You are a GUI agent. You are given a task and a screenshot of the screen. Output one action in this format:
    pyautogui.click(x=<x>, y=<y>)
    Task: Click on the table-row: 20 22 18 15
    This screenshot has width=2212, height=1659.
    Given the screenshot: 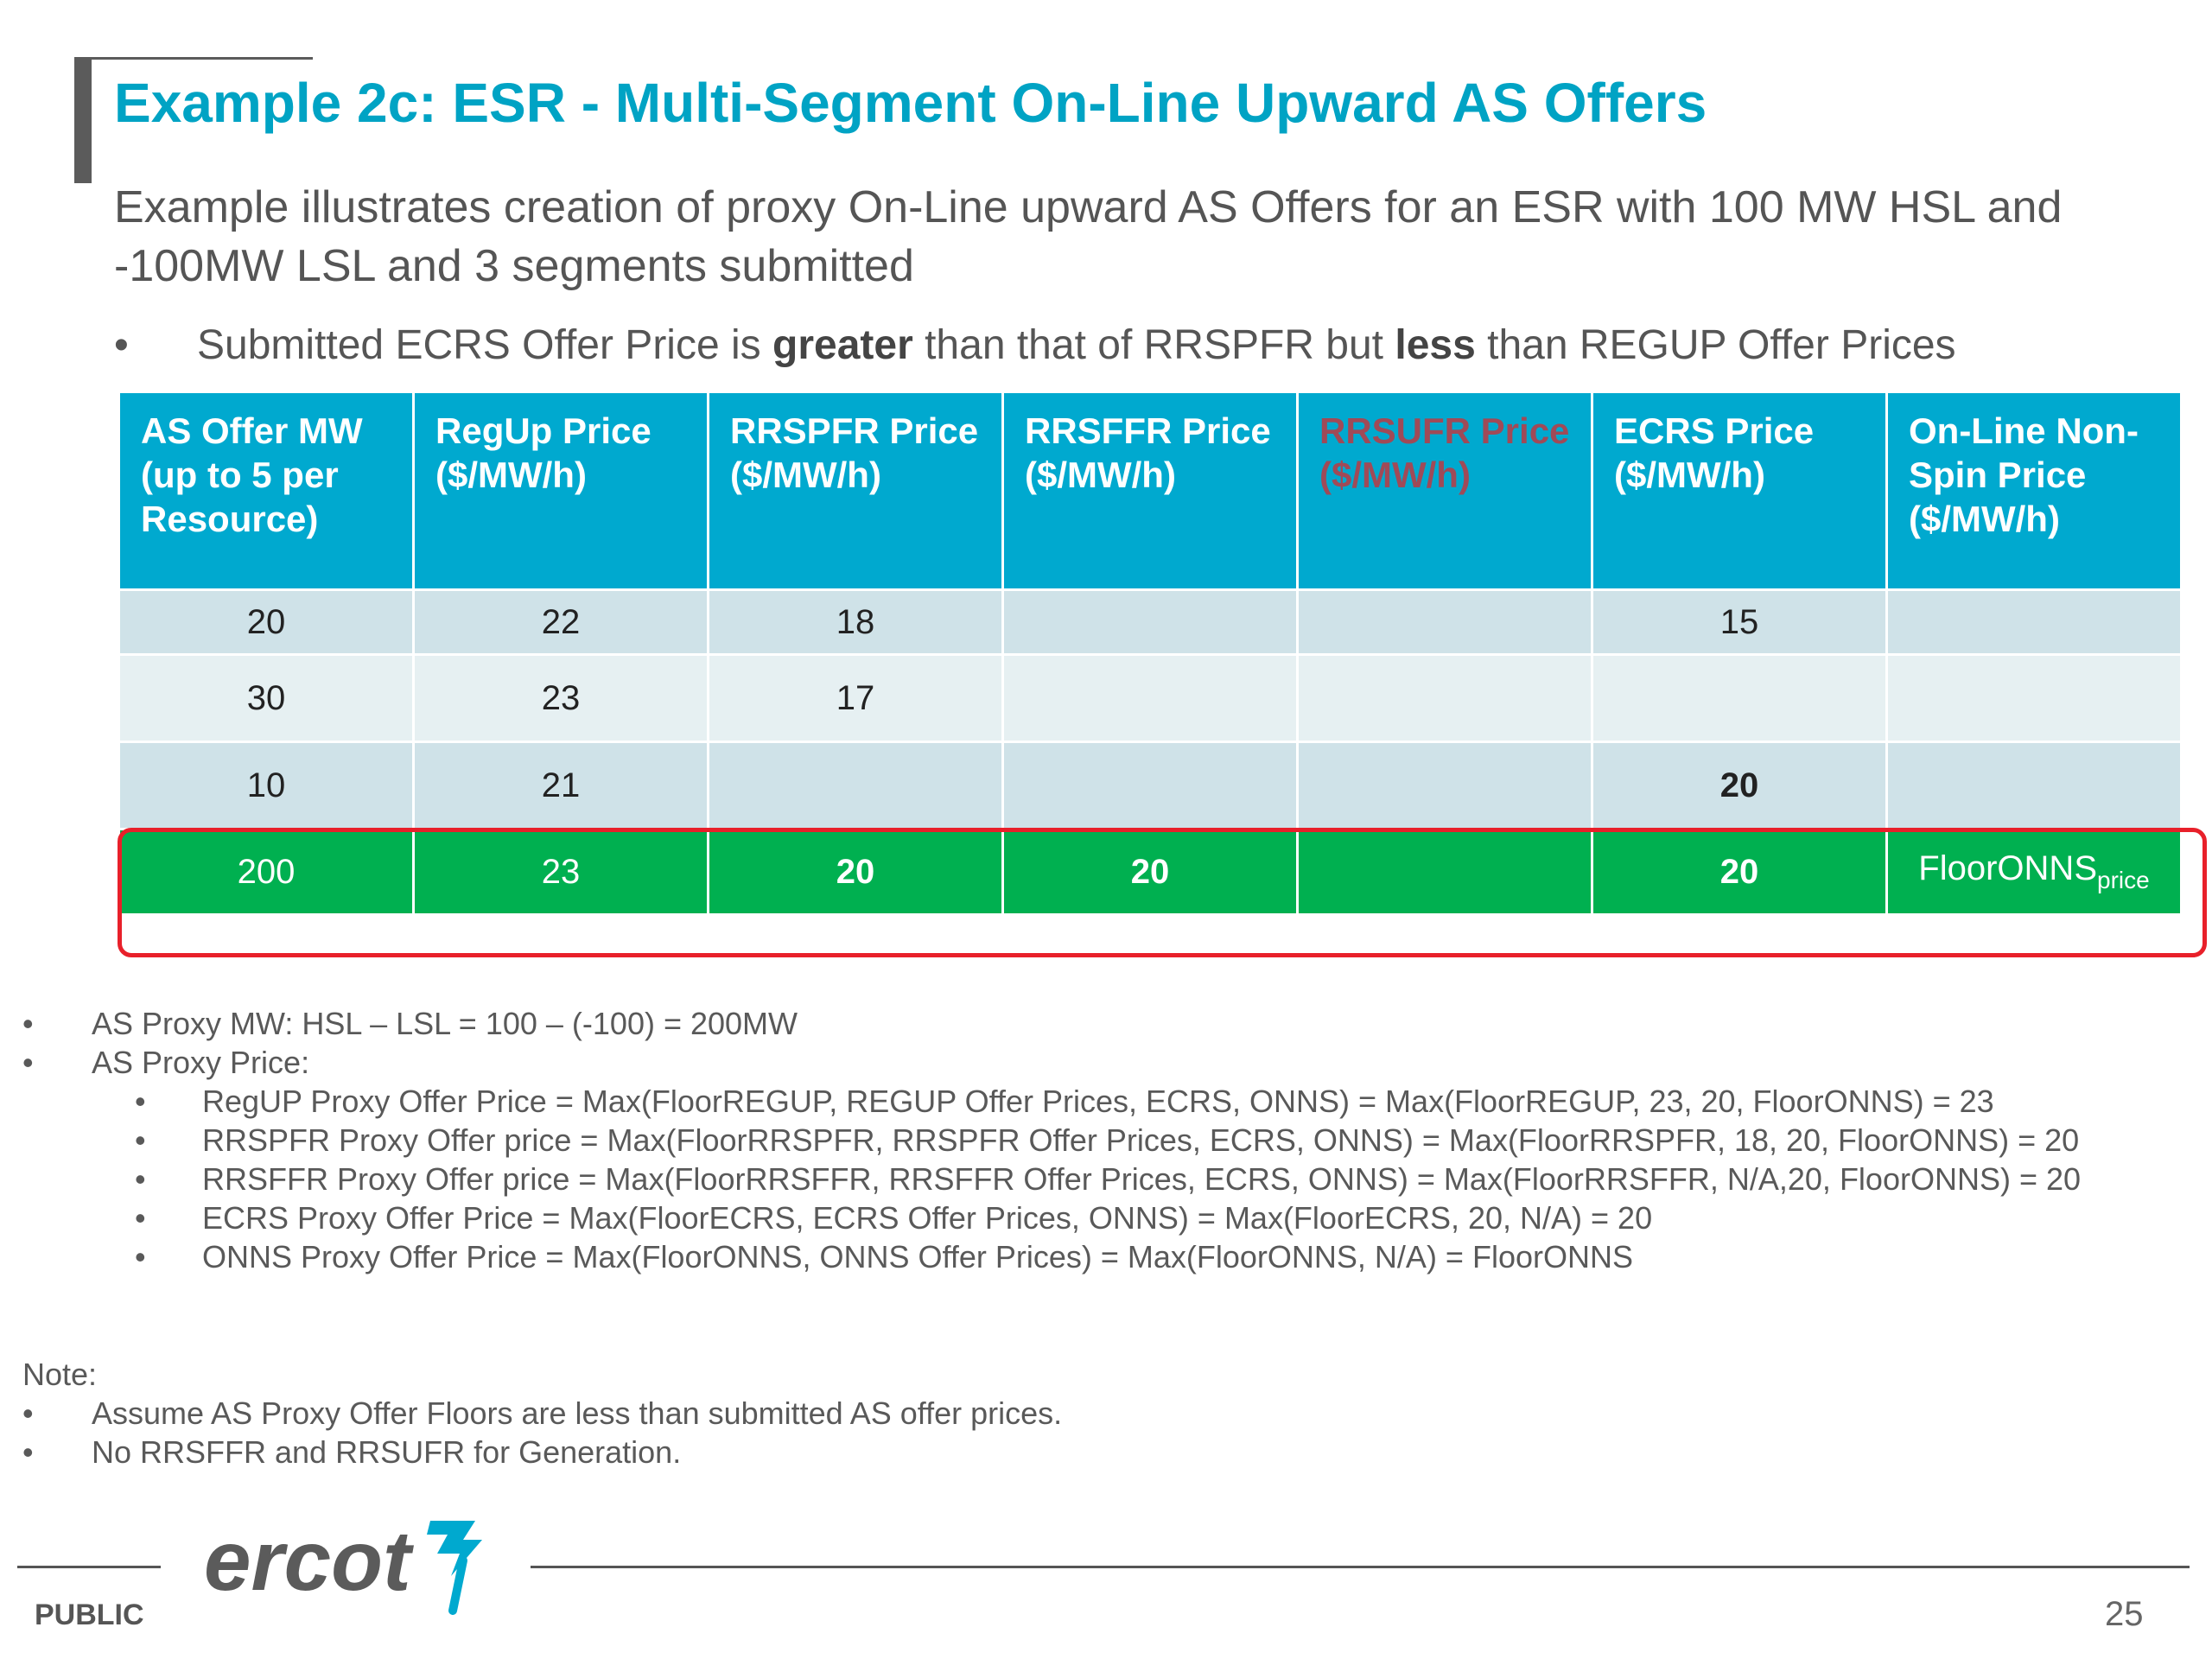 What is the action you would take?
    pyautogui.click(x=1150, y=622)
    